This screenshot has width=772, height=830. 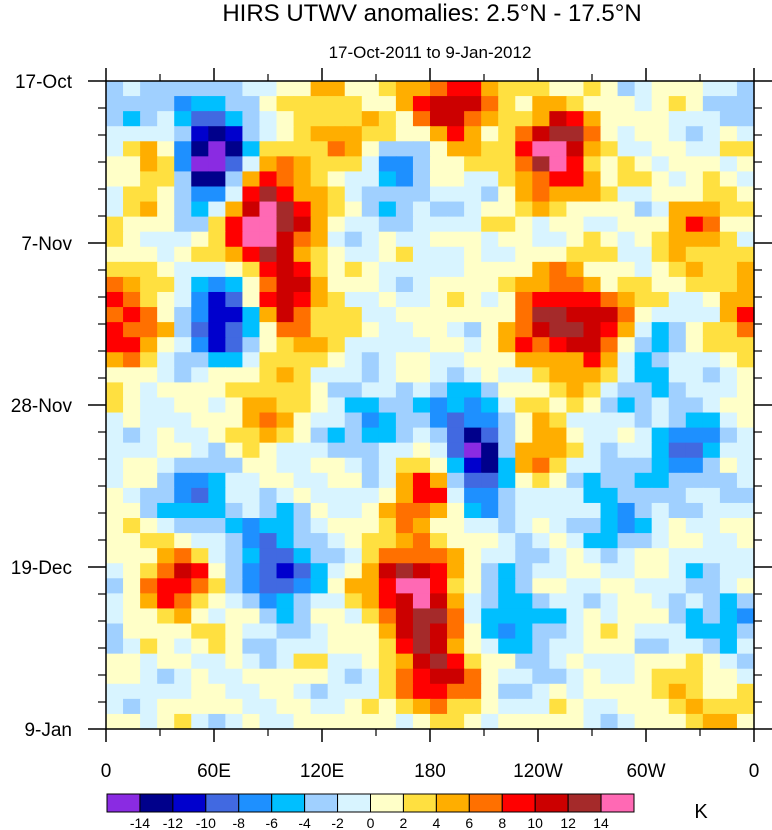 I want to click on x-tick-label: 0, so click(x=754, y=771).